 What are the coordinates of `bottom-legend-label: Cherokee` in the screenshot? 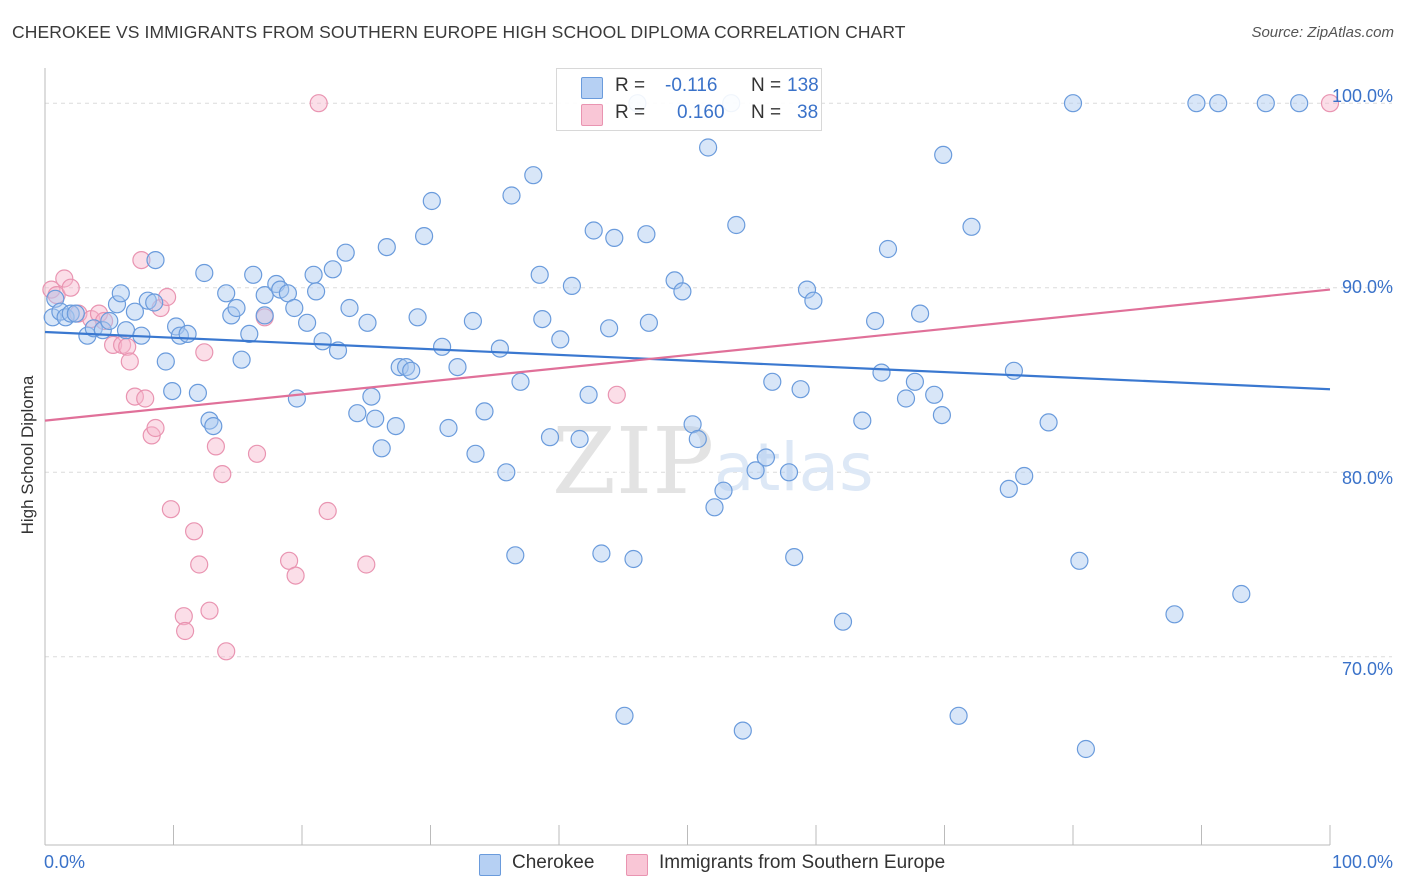 It's located at (553, 862).